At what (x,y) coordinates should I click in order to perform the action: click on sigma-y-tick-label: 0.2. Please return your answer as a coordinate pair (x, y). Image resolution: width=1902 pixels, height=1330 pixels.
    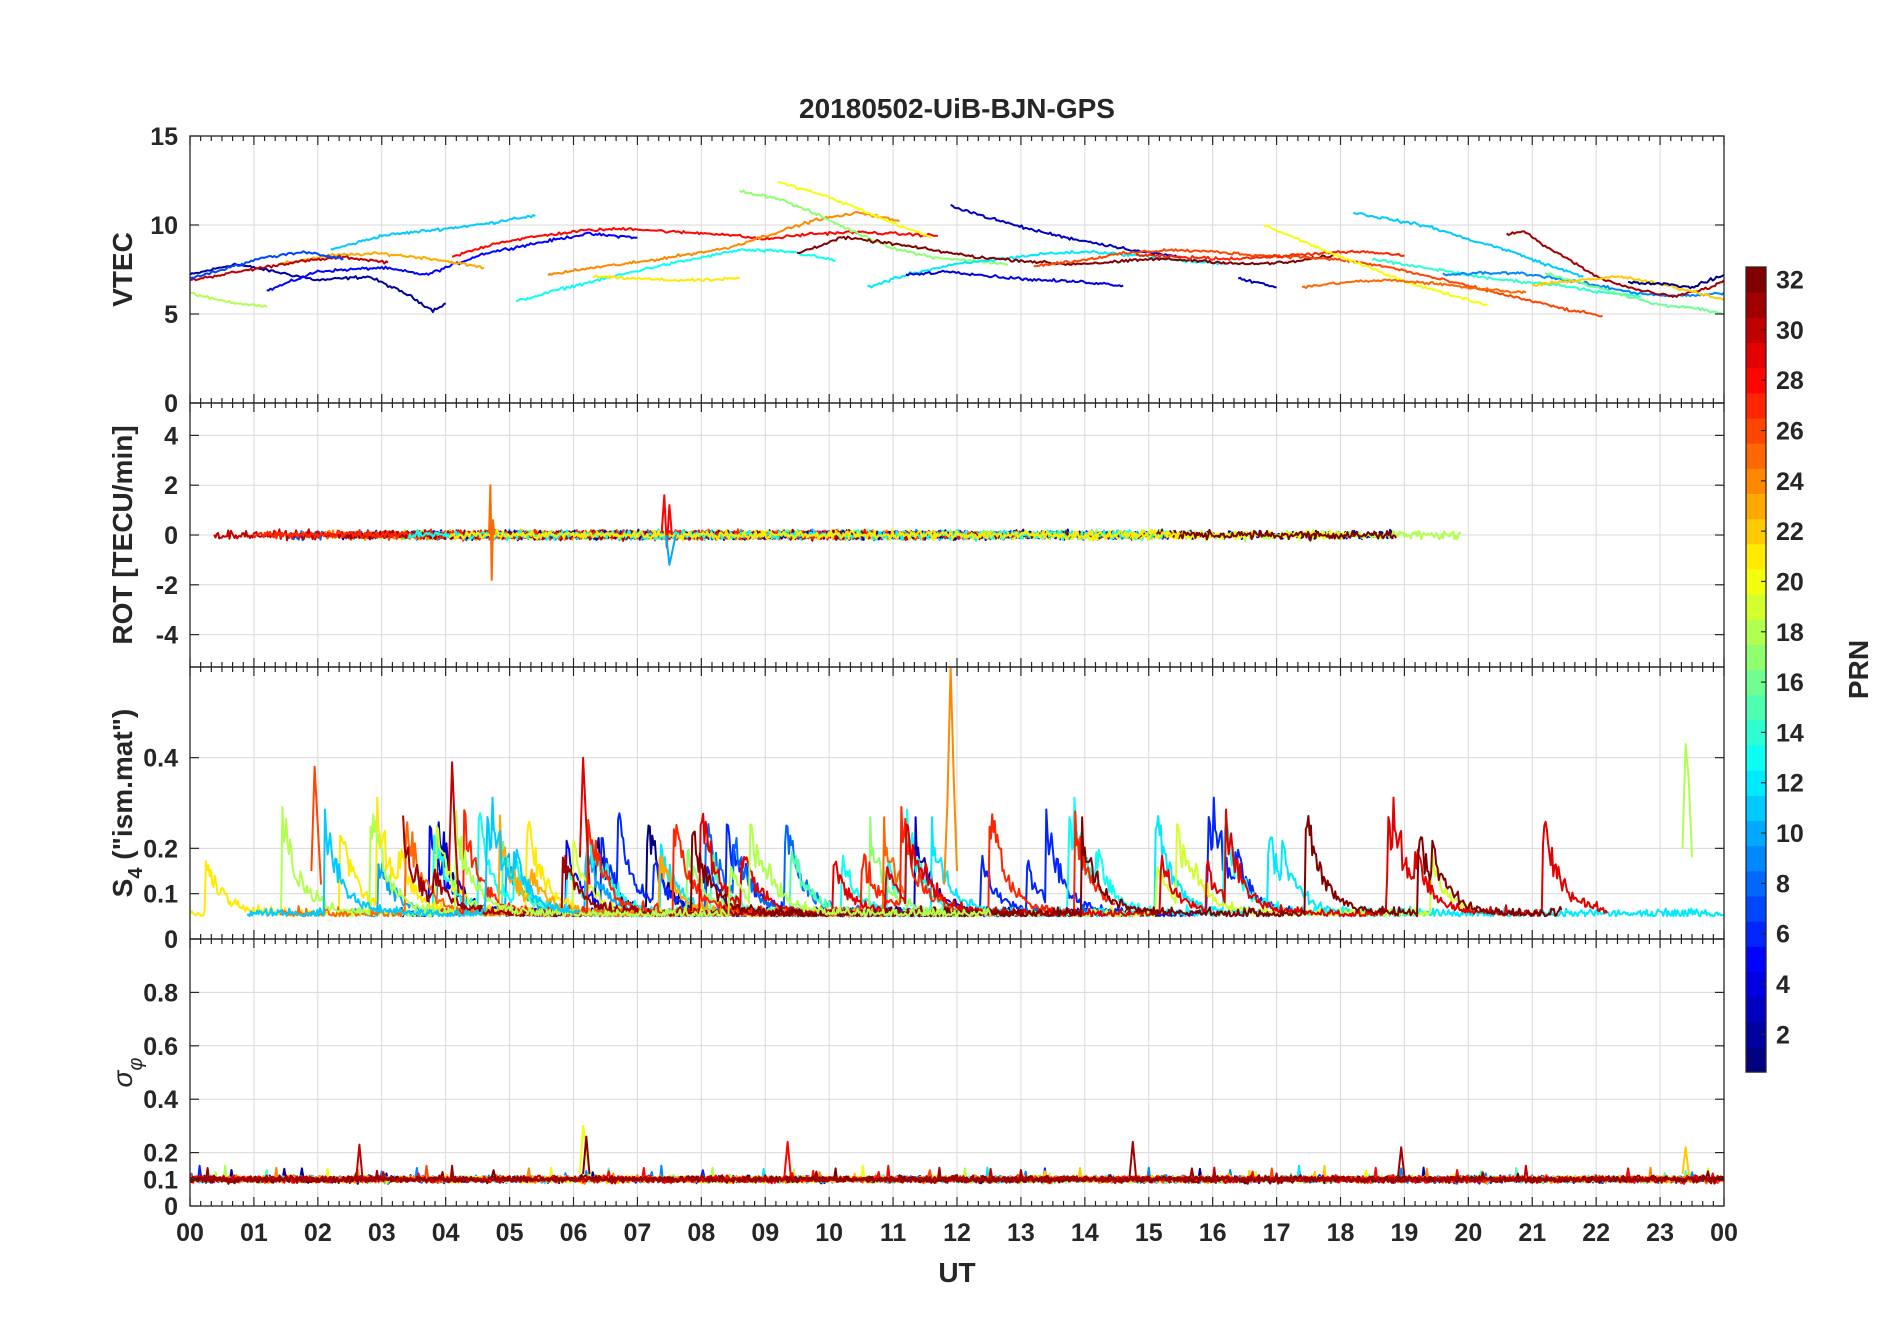
    Looking at the image, I should click on (160, 1154).